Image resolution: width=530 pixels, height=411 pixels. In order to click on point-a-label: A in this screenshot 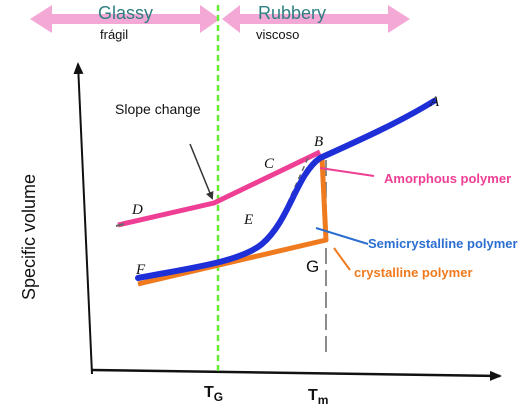, I will do `click(434, 102)`.